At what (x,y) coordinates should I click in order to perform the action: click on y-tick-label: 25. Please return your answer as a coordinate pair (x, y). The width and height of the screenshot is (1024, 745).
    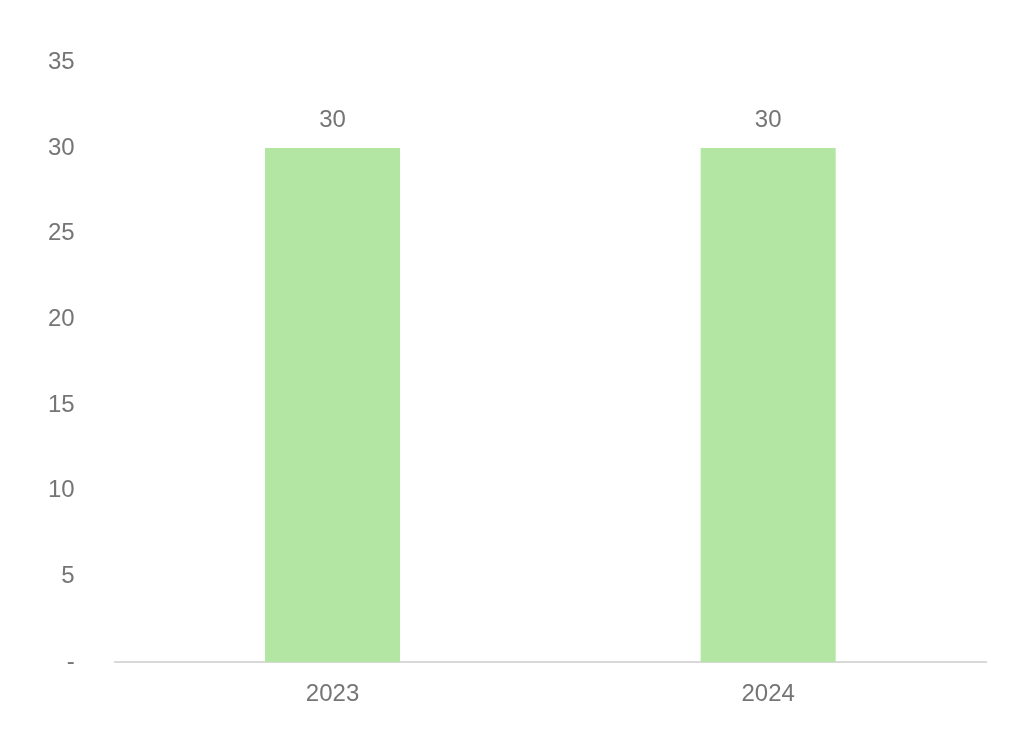
    Looking at the image, I should click on (61, 232).